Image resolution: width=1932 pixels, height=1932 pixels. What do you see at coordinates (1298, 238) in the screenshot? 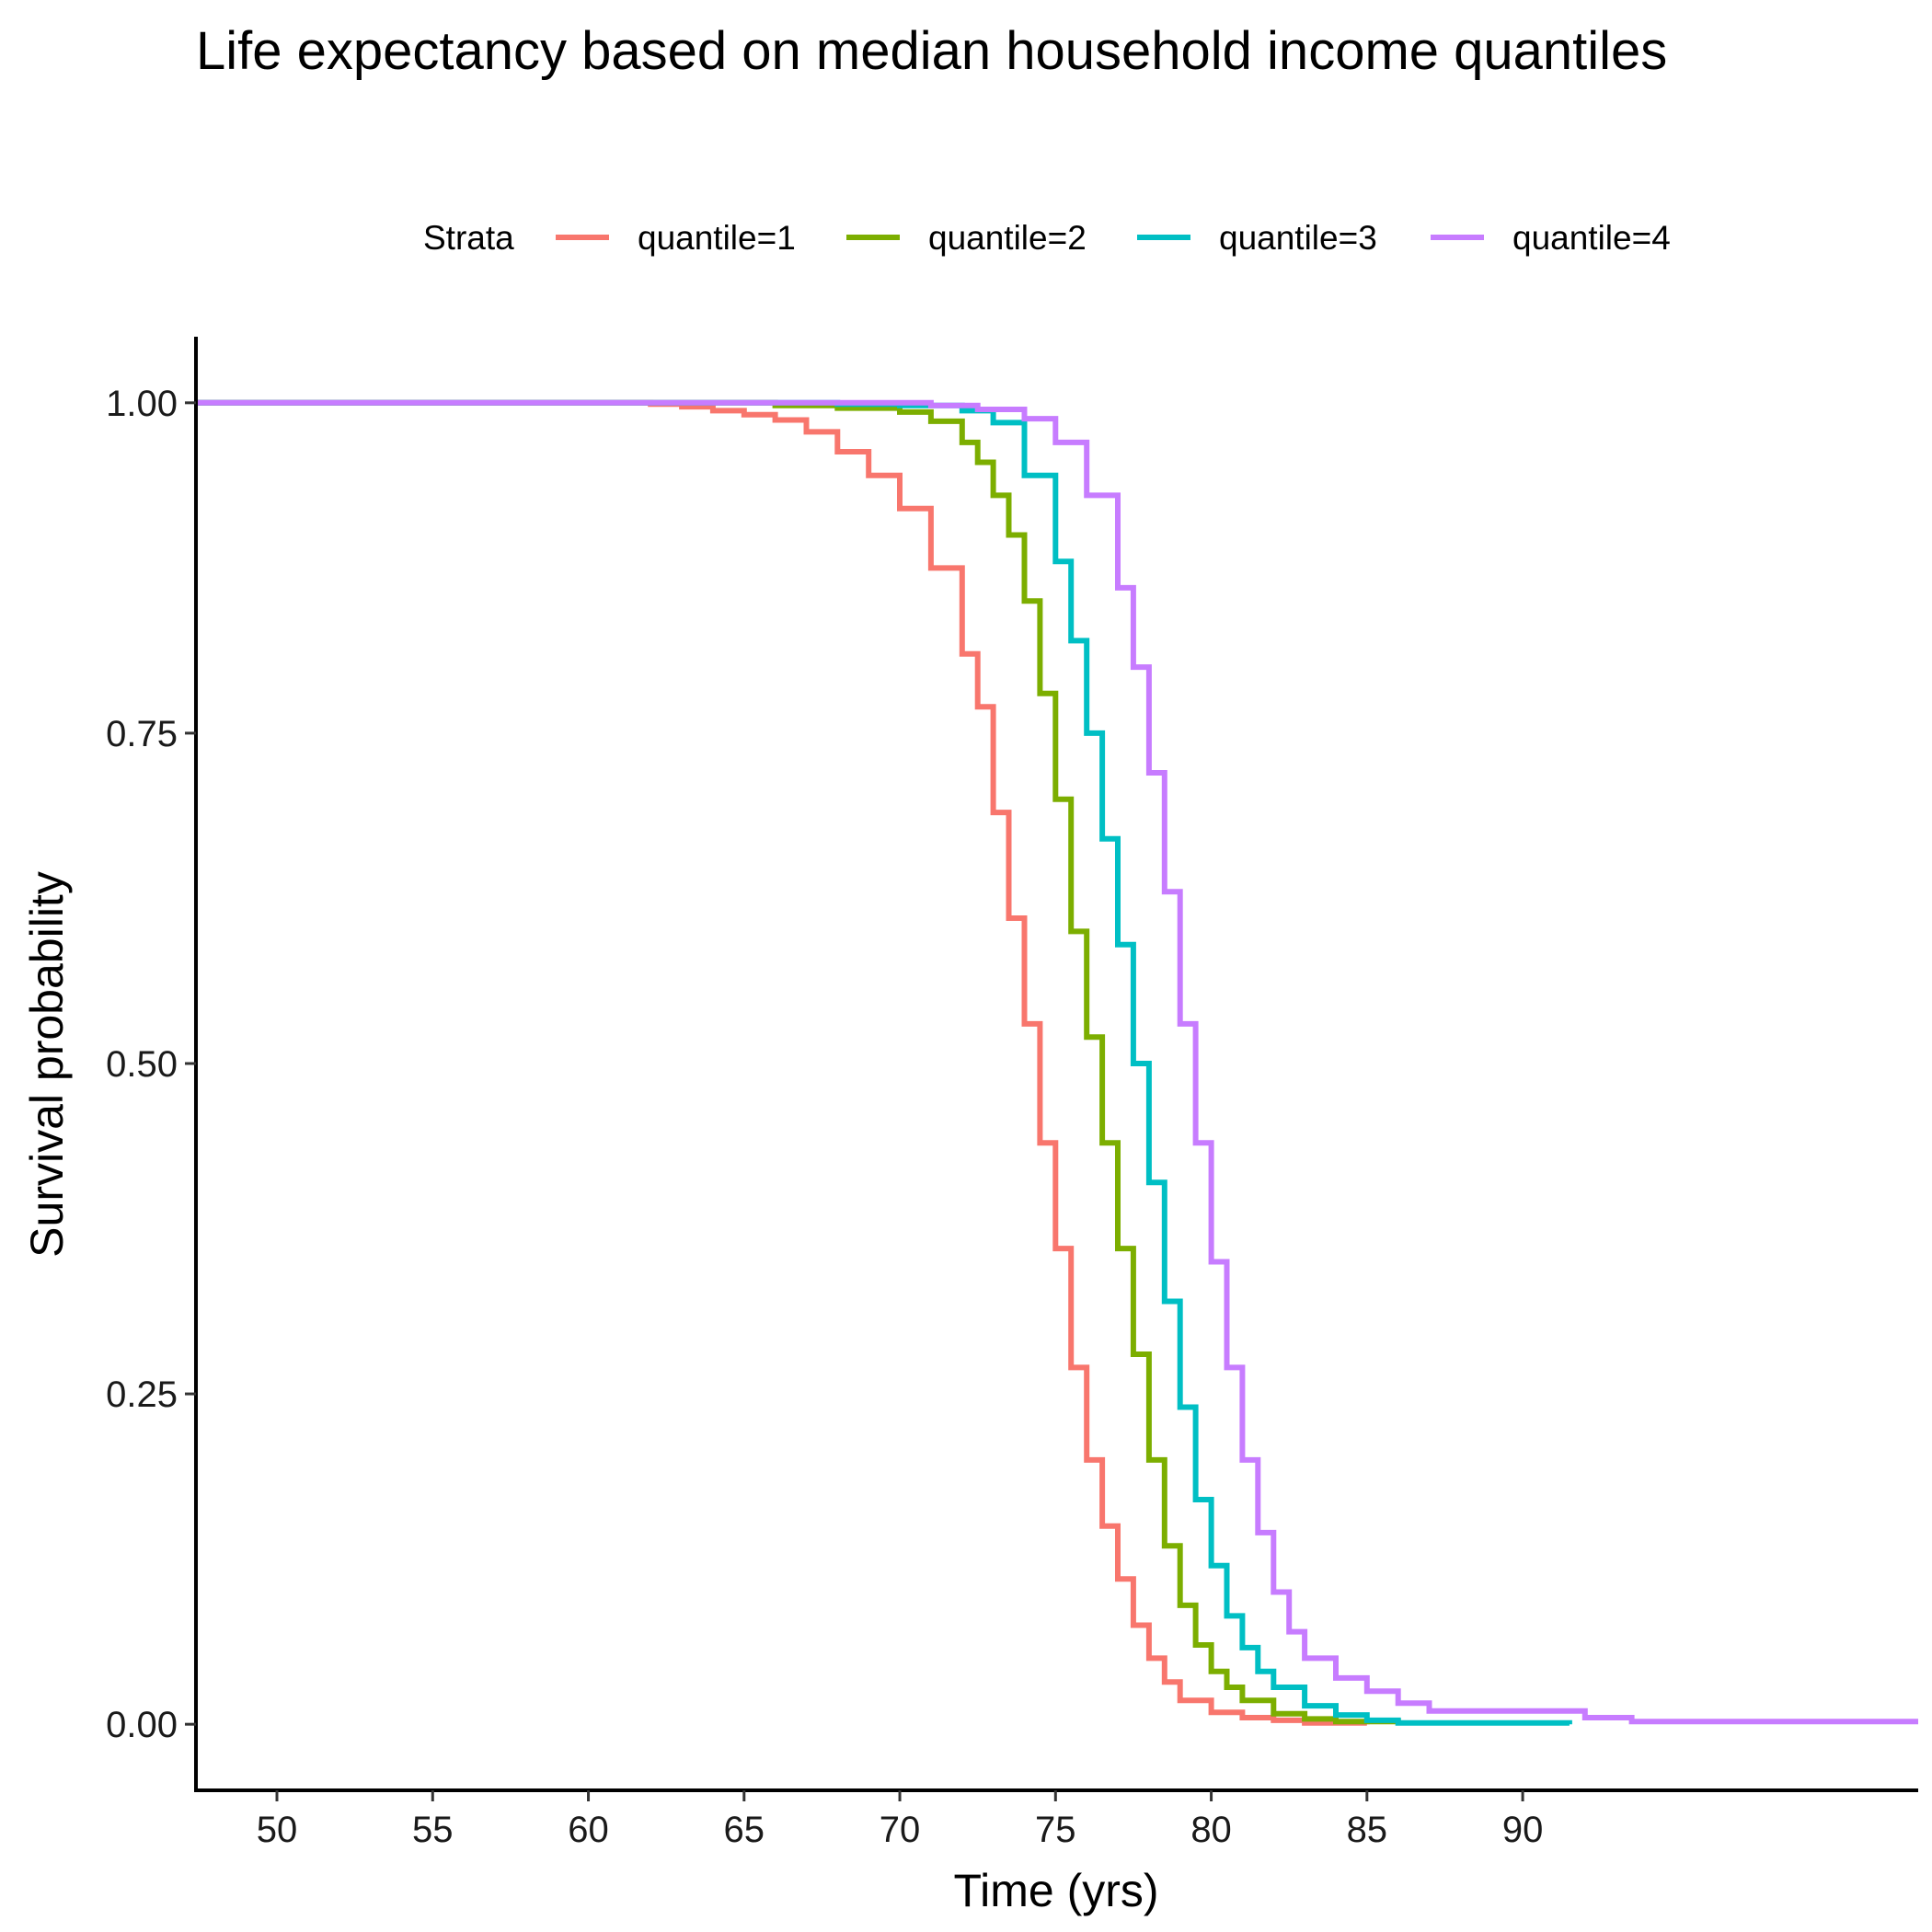
I see `legend-label-quantile-3: quantile=3` at bounding box center [1298, 238].